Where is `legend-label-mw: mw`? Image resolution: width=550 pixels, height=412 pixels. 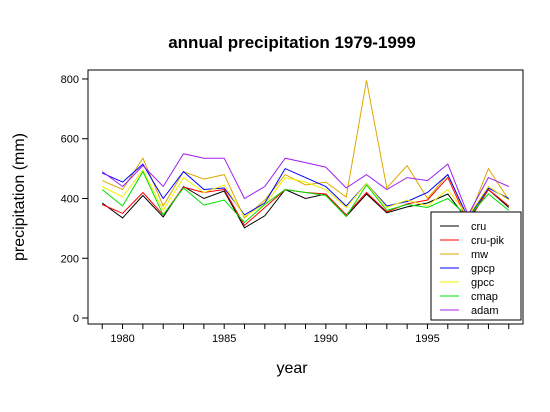 legend-label-mw: mw is located at coordinates (479, 255).